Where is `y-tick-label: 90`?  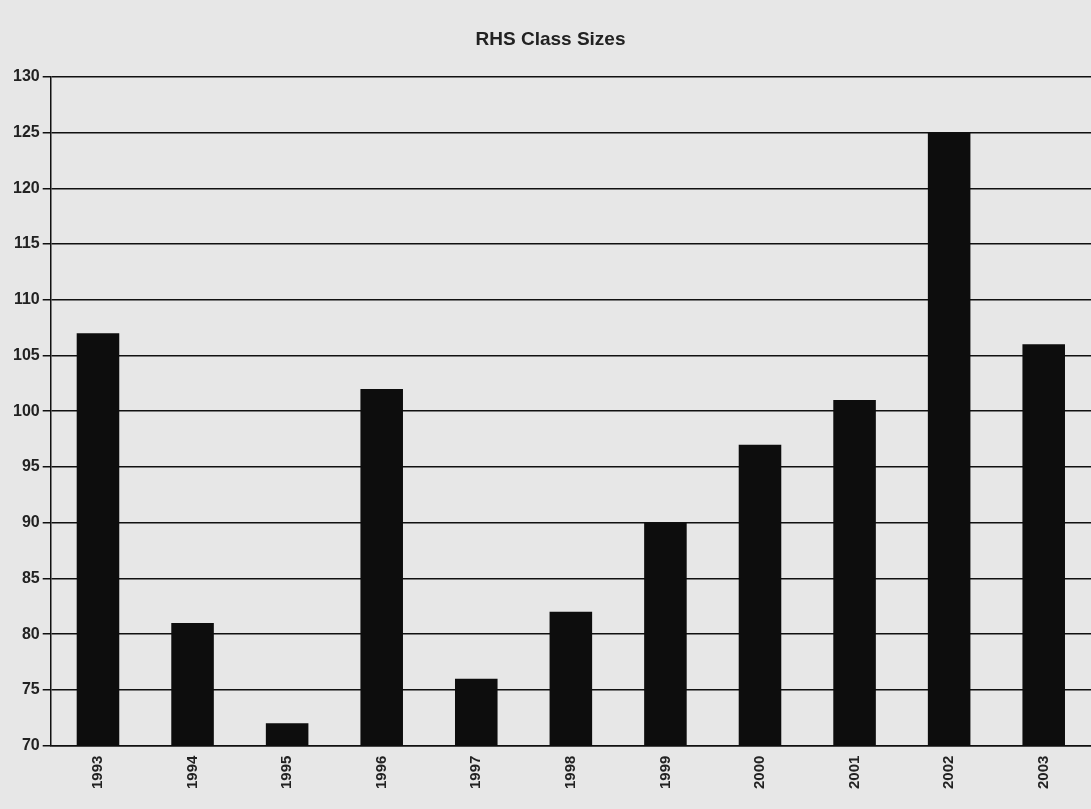 y-tick-label: 90 is located at coordinates (30, 522).